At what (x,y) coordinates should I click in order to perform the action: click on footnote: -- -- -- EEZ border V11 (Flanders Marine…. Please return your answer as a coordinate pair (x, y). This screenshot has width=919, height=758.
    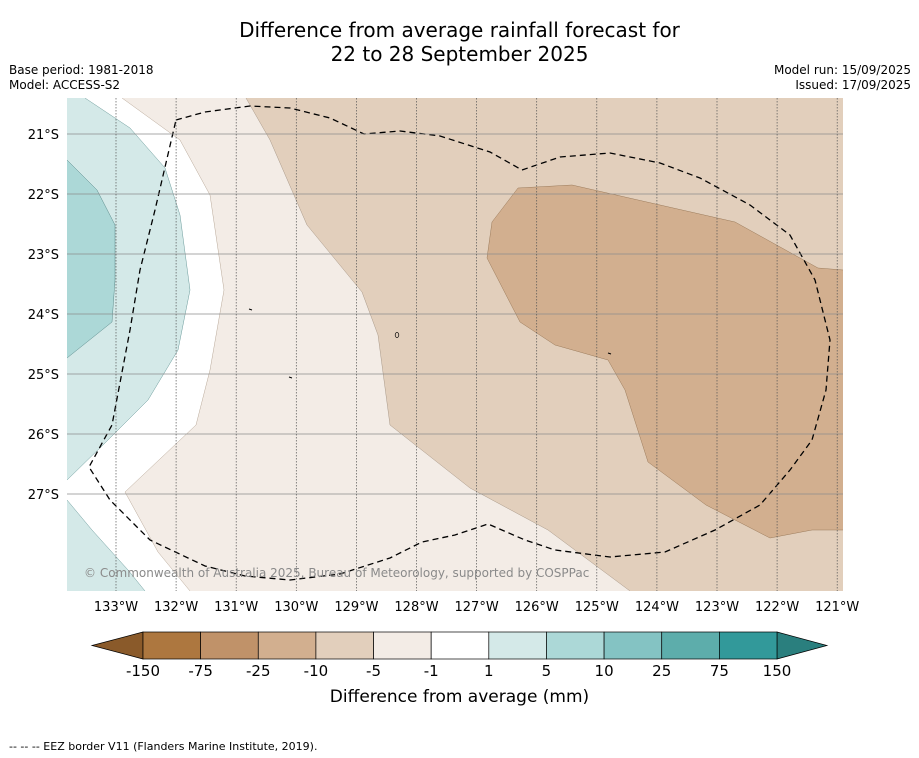
    Looking at the image, I should click on (163, 746).